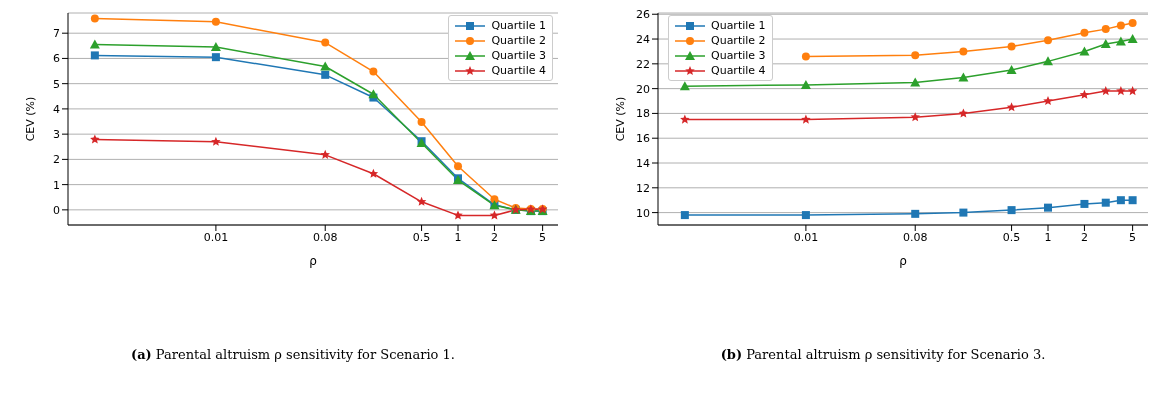  What do you see at coordinates (293, 354) in the screenshot?
I see `text: (a) Parental altruism ρ sensitivity for Scenario 1.` at bounding box center [293, 354].